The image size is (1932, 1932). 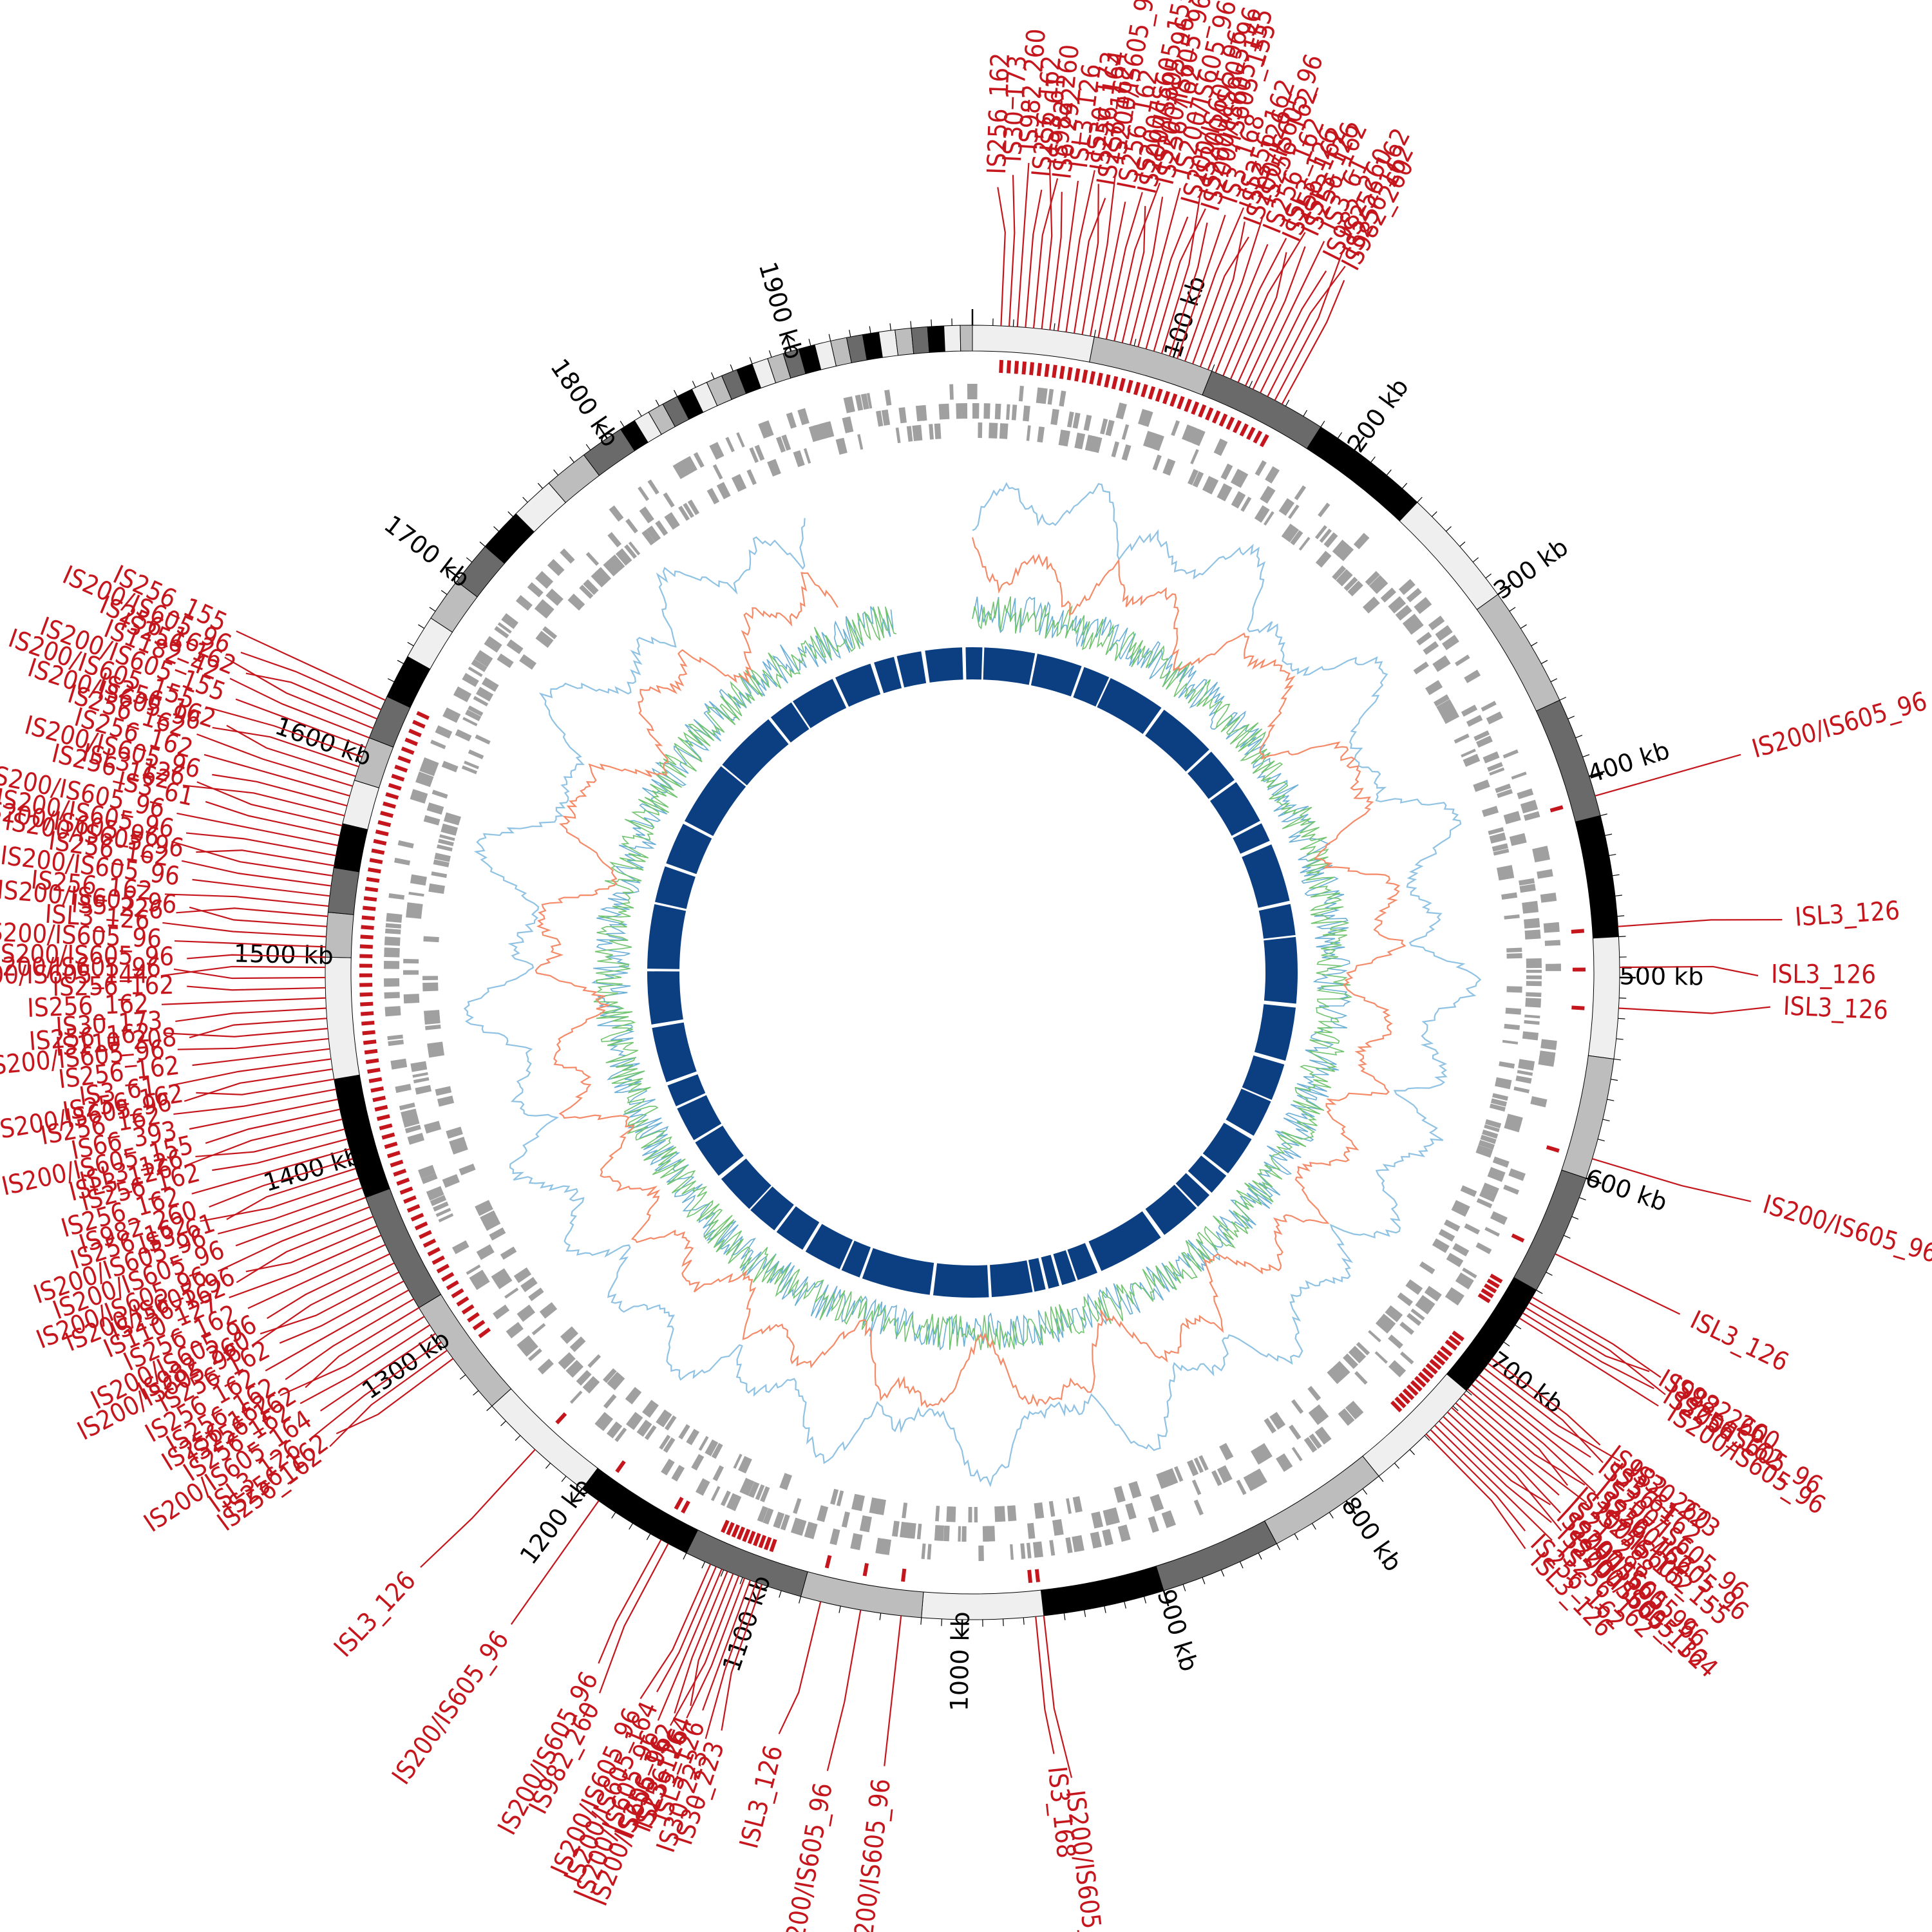 What do you see at coordinates (109, 1024) in the screenshot?
I see `is-element-label: IS30_173` at bounding box center [109, 1024].